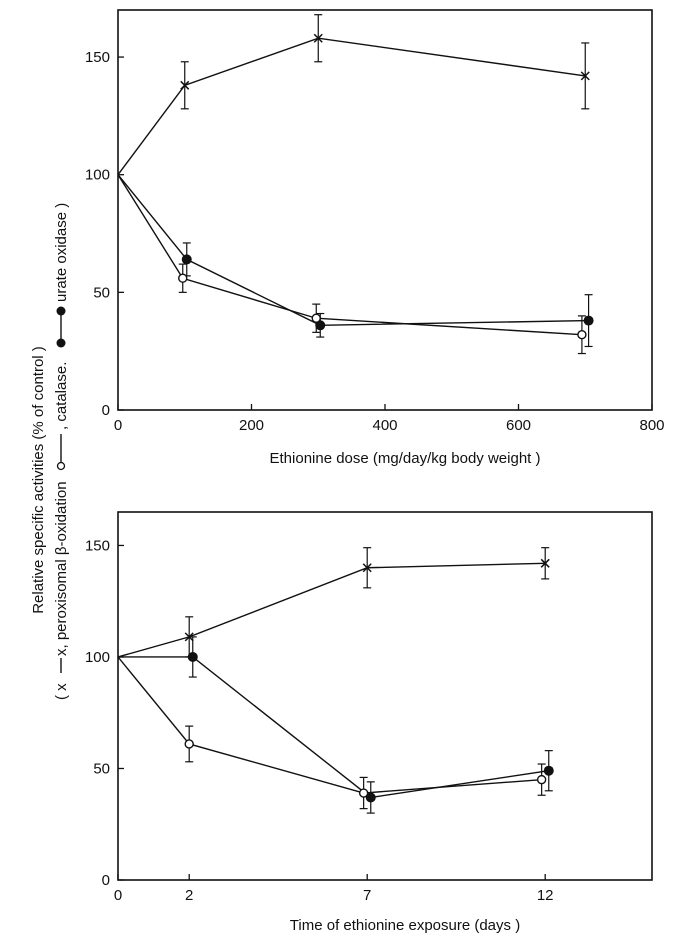  I want to click on x-tick-label: 2, so click(189, 895).